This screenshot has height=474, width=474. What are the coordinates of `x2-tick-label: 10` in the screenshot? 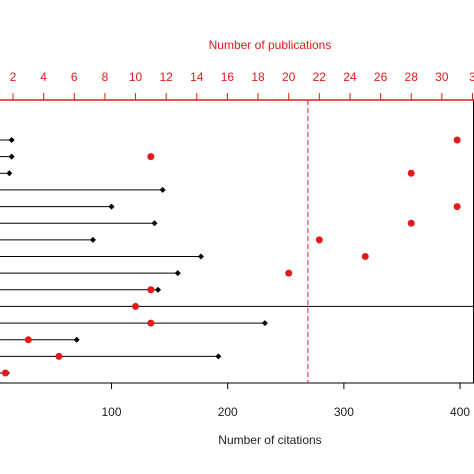 It's located at (136, 77).